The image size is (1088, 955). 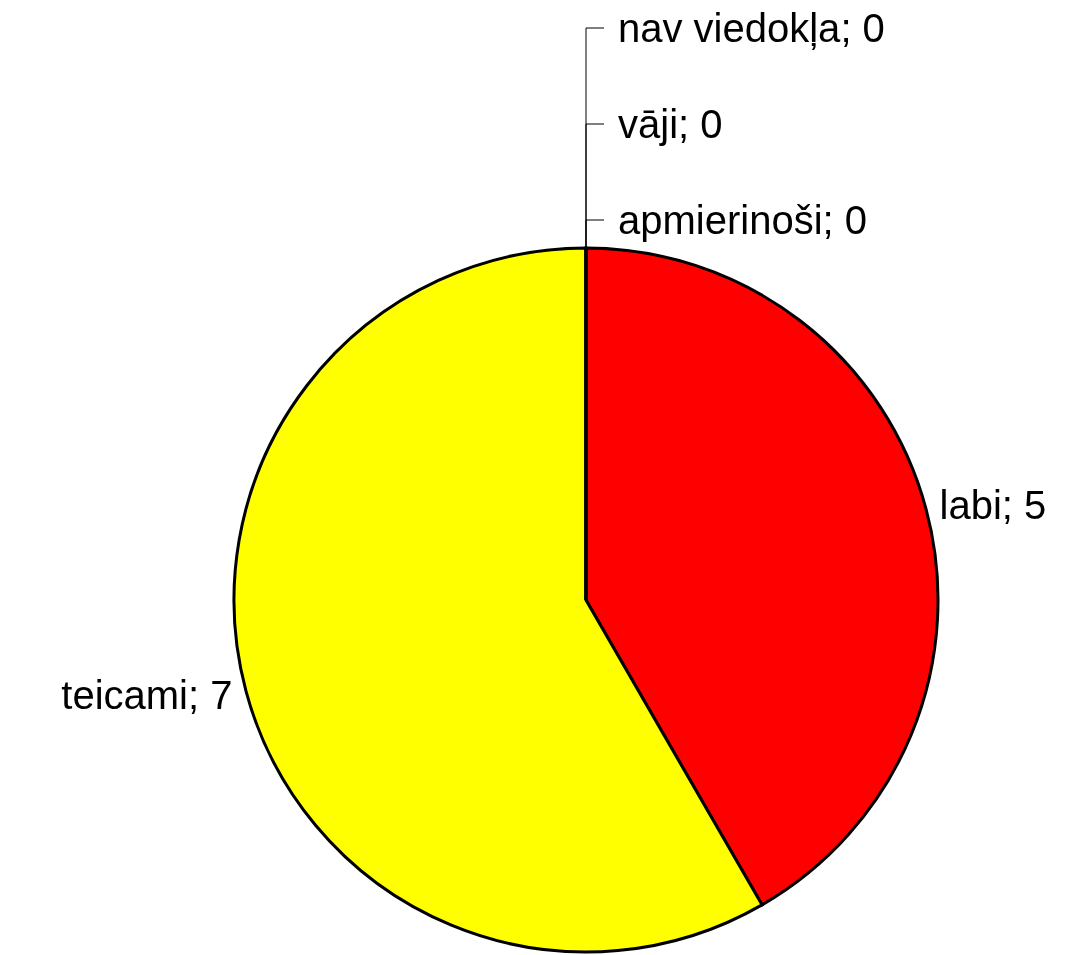 What do you see at coordinates (210, 694) in the screenshot?
I see `data-label: ; 7` at bounding box center [210, 694].